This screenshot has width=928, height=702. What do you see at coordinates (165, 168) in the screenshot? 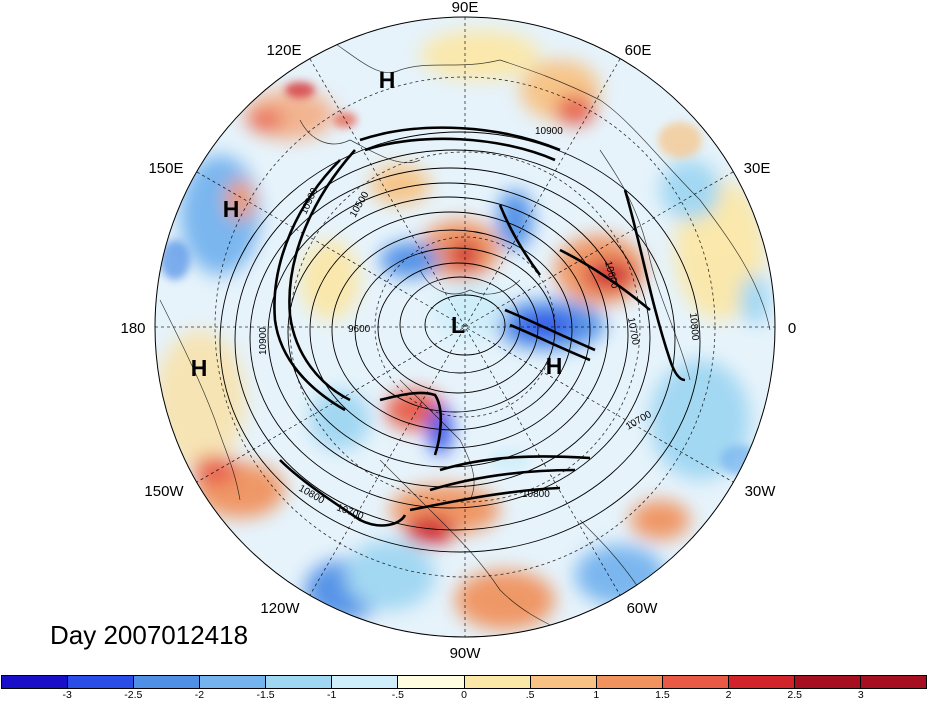
I see `lon-label-150e: 150E` at bounding box center [165, 168].